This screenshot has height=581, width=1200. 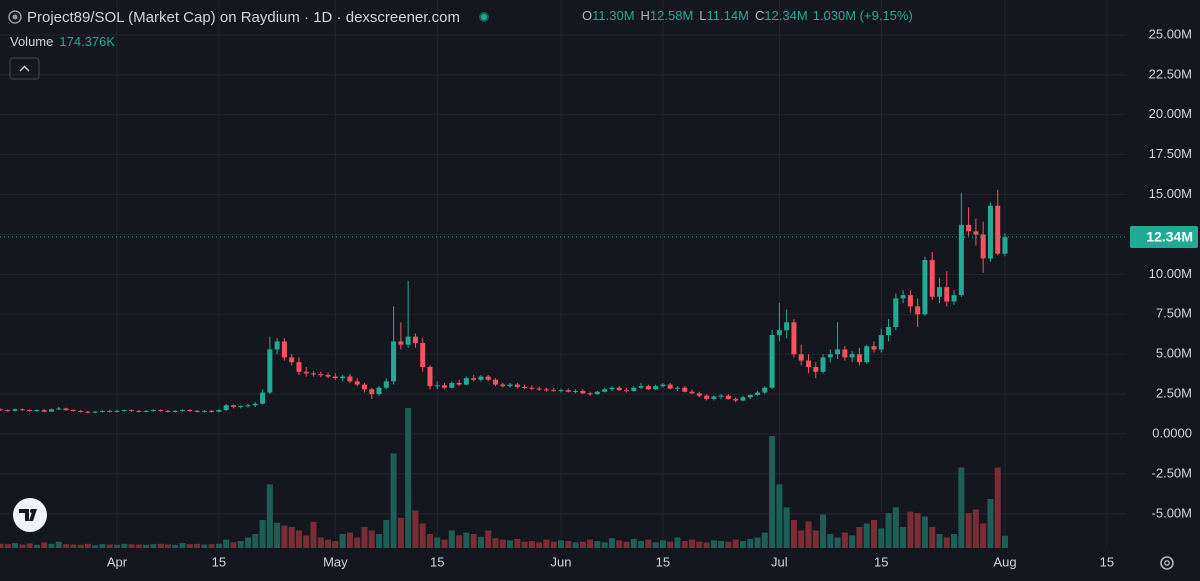 I want to click on y-tick-label: 7.50M, so click(x=1174, y=313).